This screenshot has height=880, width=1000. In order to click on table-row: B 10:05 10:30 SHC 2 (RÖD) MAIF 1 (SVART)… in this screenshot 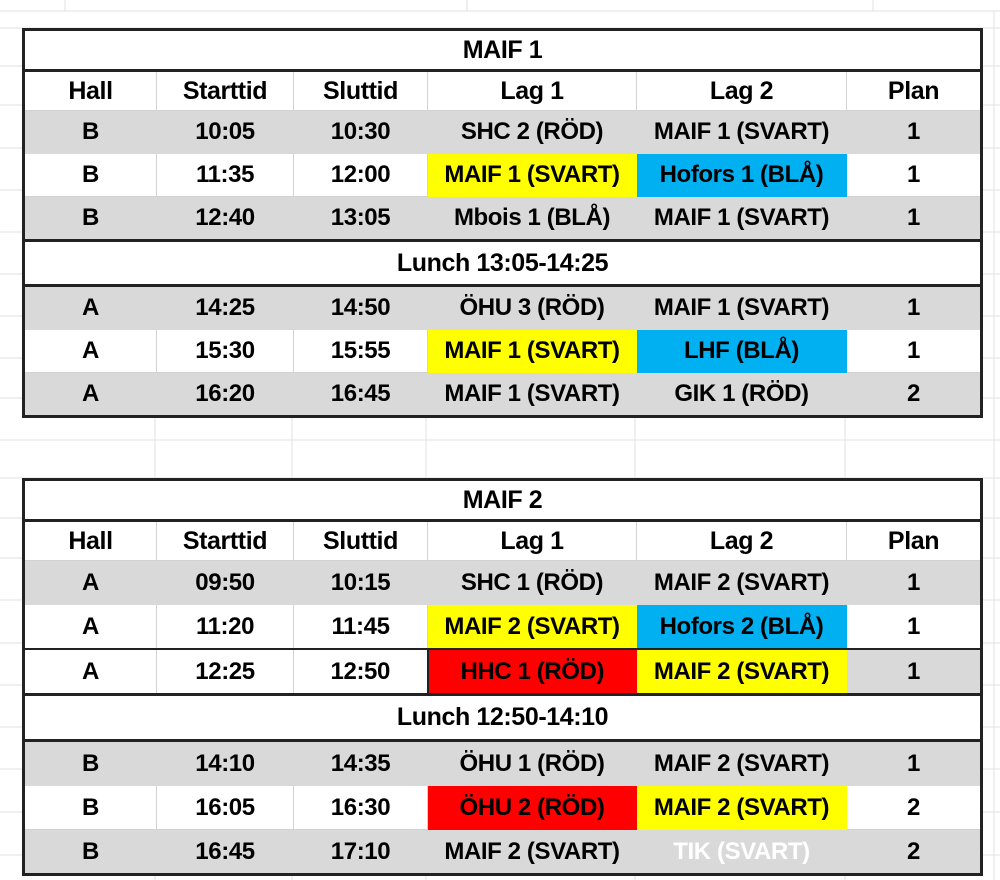, I will do `click(503, 132)`.